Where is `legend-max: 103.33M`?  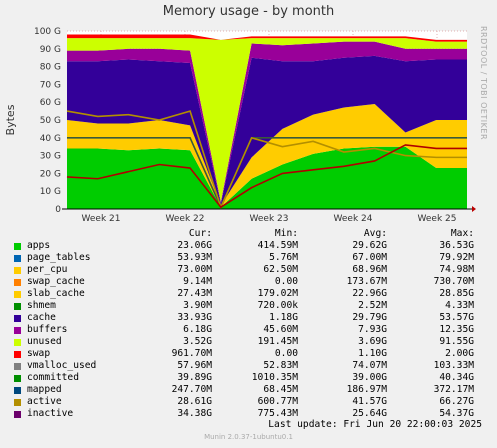
legend-max: 103.33M is located at coordinates (453, 365).